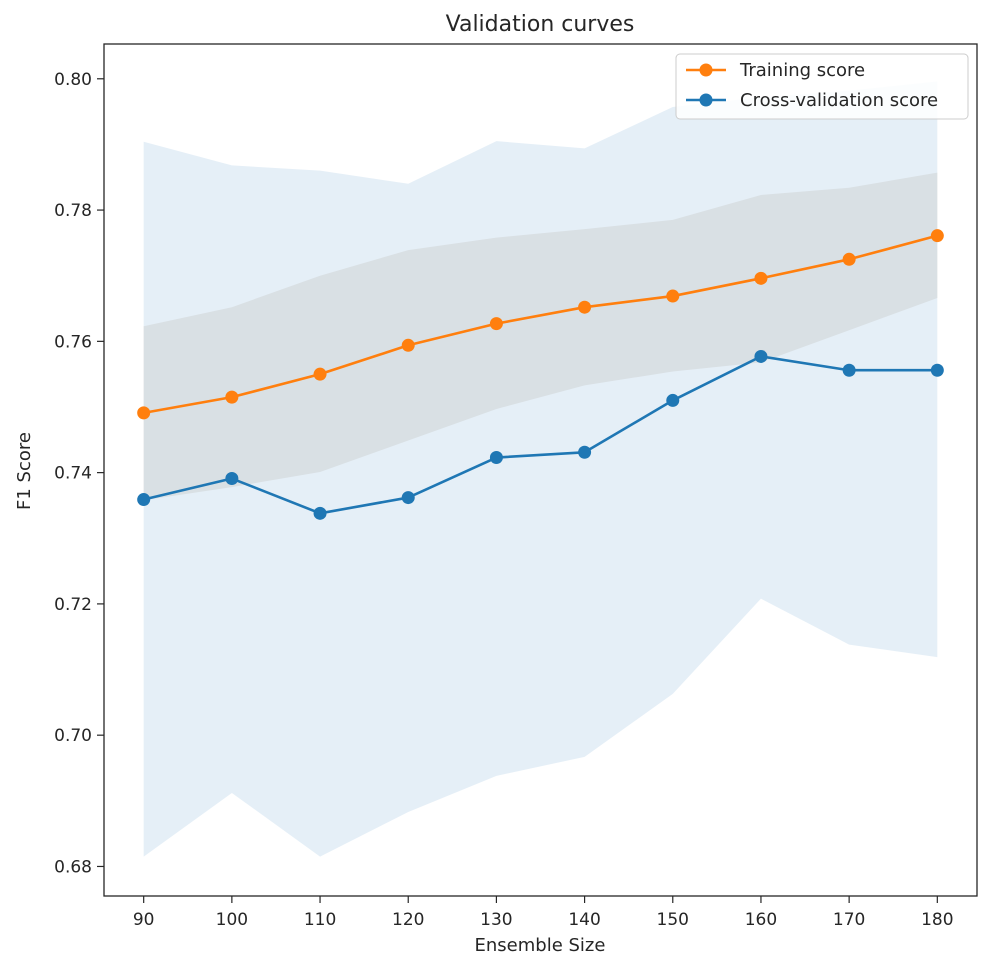 Image resolution: width=990 pixels, height=960 pixels. What do you see at coordinates (761, 920) in the screenshot?
I see `x-tick-label: 160` at bounding box center [761, 920].